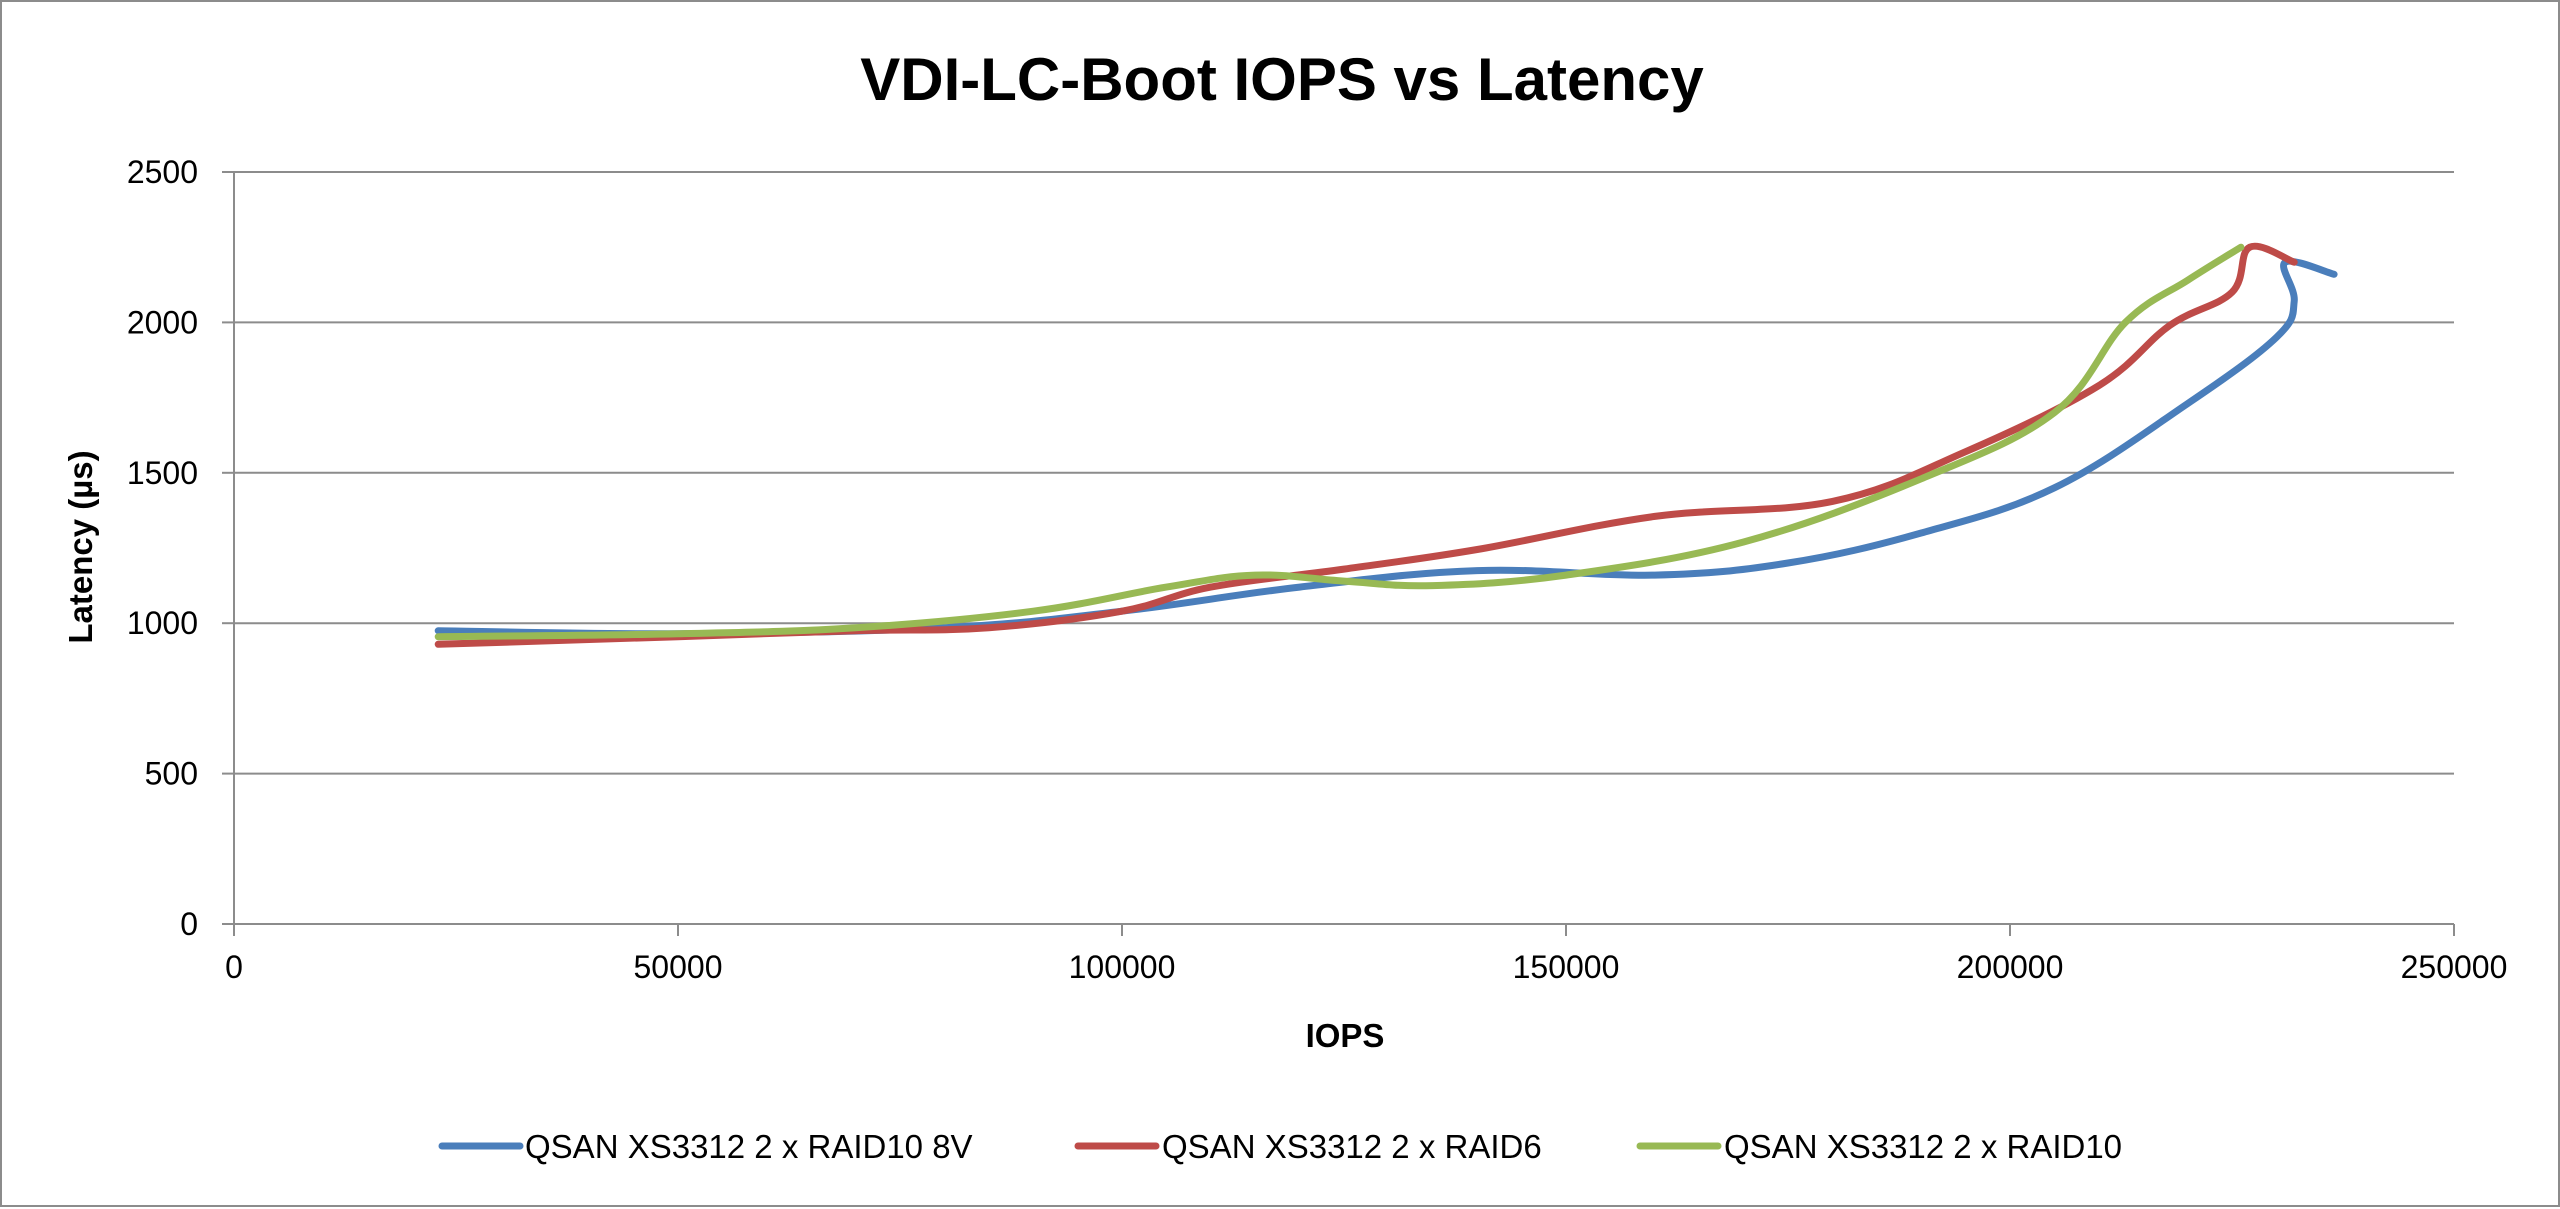  I want to click on legend-label: QSAN XS3312 2 x RAID10 8V, so click(749, 1146).